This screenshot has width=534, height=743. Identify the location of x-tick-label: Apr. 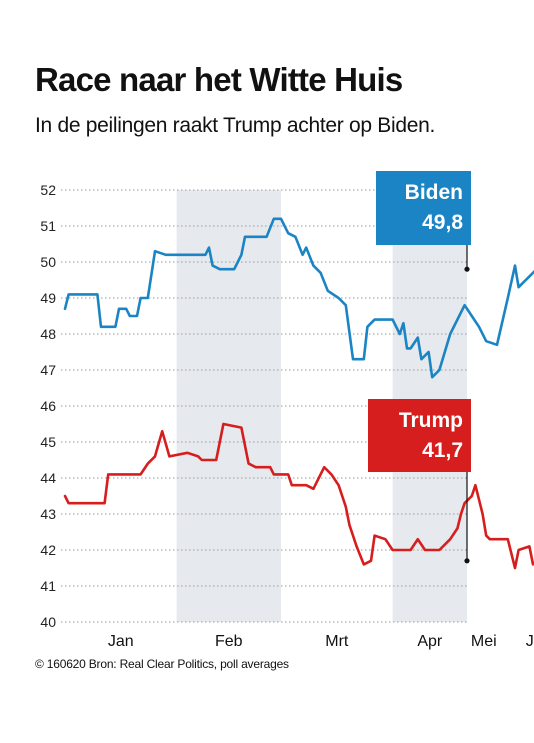
(430, 641).